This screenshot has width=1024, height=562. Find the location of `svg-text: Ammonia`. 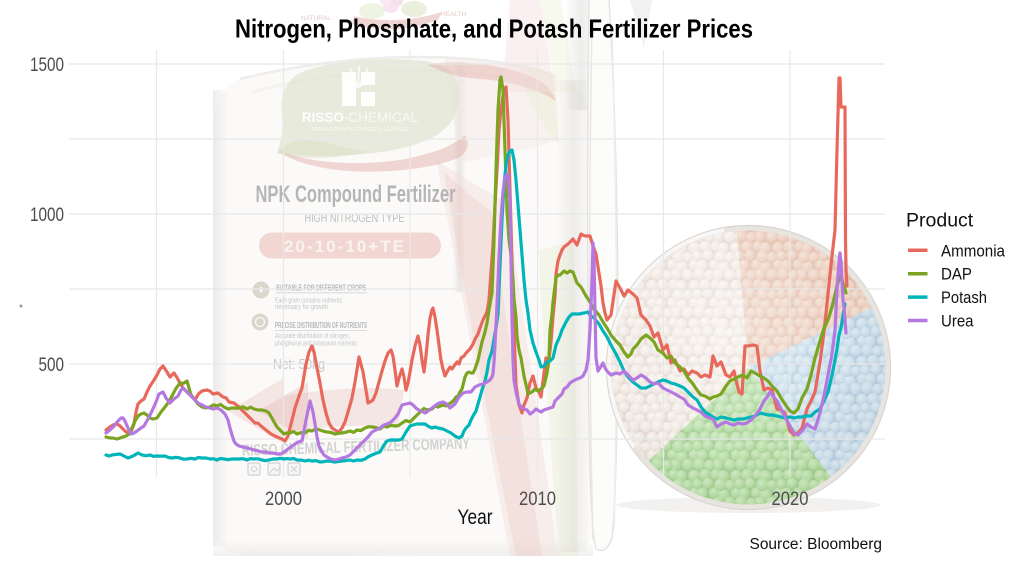

svg-text: Ammonia is located at coordinates (973, 251).